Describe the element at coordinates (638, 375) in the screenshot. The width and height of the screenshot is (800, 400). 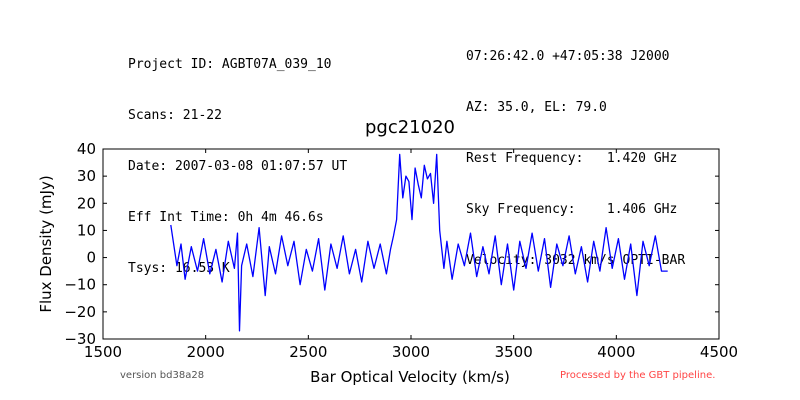
I see `pipeline-note: Processed by the GBT pipeline.` at that location.